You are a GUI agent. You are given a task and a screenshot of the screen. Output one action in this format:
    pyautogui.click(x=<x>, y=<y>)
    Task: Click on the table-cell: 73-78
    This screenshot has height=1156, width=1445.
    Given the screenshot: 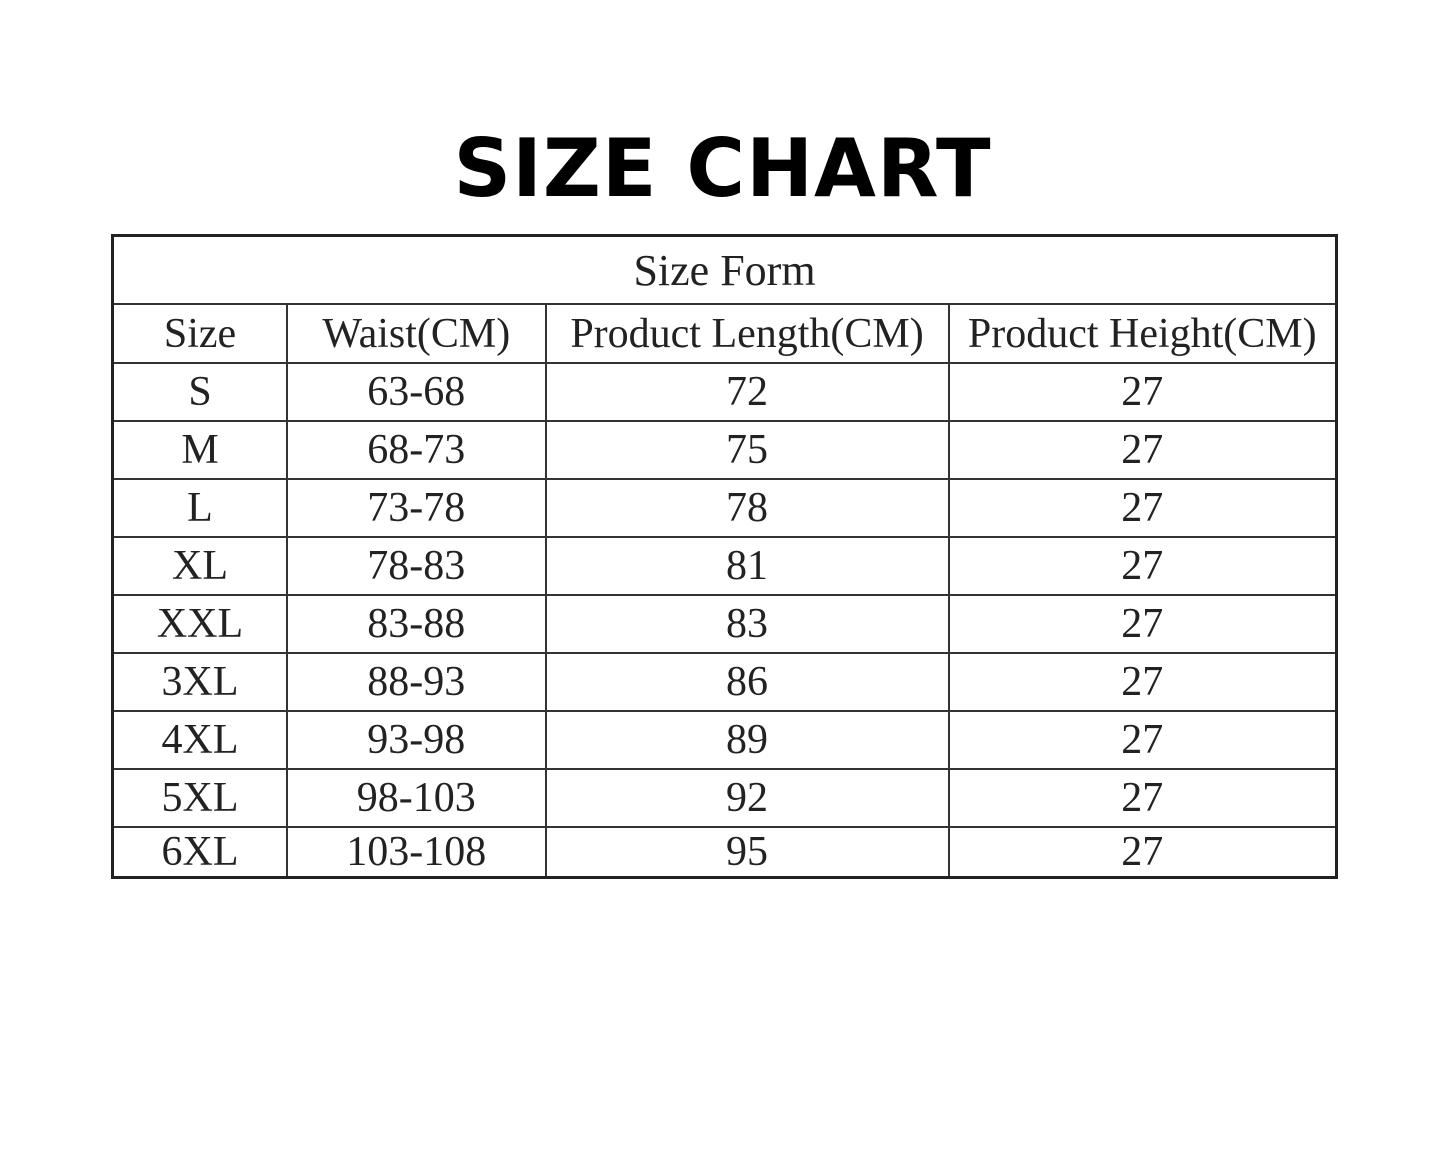 What is the action you would take?
    pyautogui.click(x=416, y=508)
    